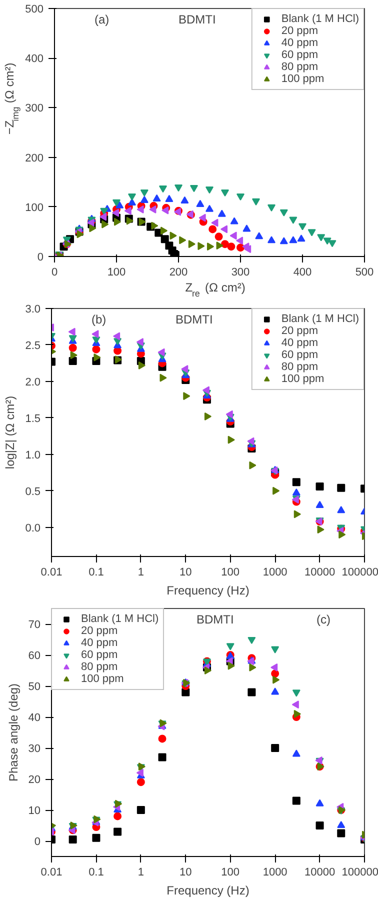 The image size is (378, 903). What do you see at coordinates (33, 492) in the screenshot?
I see `y-tick-label: 0.5` at bounding box center [33, 492].